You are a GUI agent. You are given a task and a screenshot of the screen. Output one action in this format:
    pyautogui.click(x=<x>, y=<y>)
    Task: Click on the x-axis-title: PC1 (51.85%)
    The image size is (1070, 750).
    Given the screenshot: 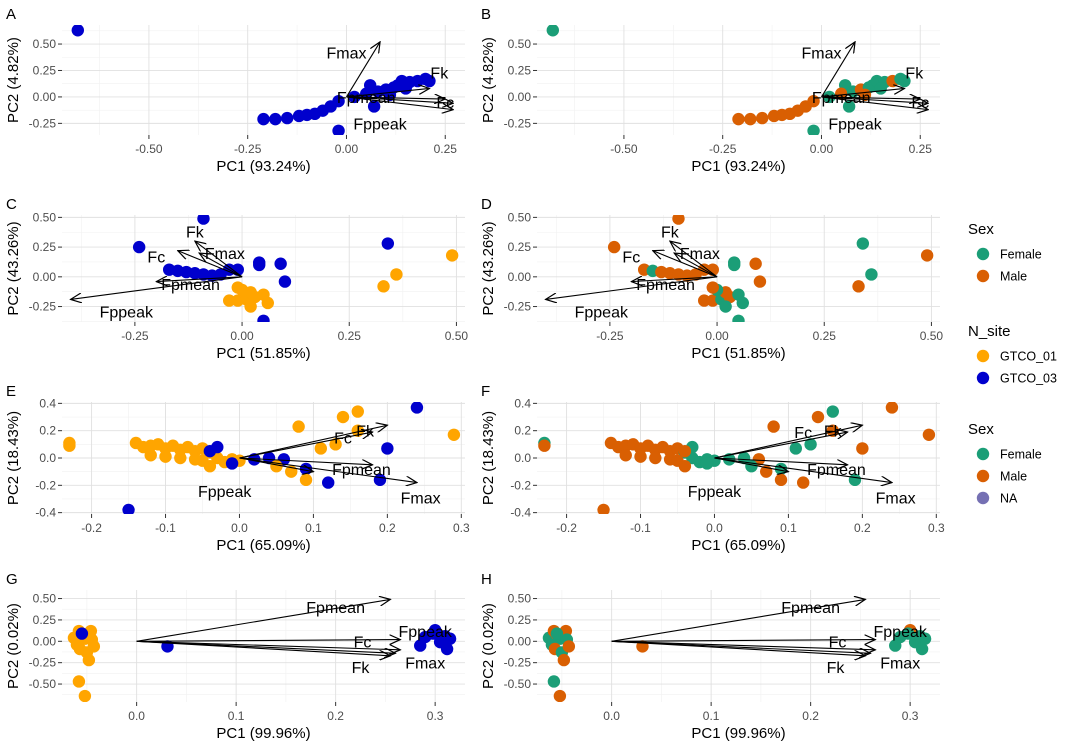 What is the action you would take?
    pyautogui.click(x=263, y=353)
    